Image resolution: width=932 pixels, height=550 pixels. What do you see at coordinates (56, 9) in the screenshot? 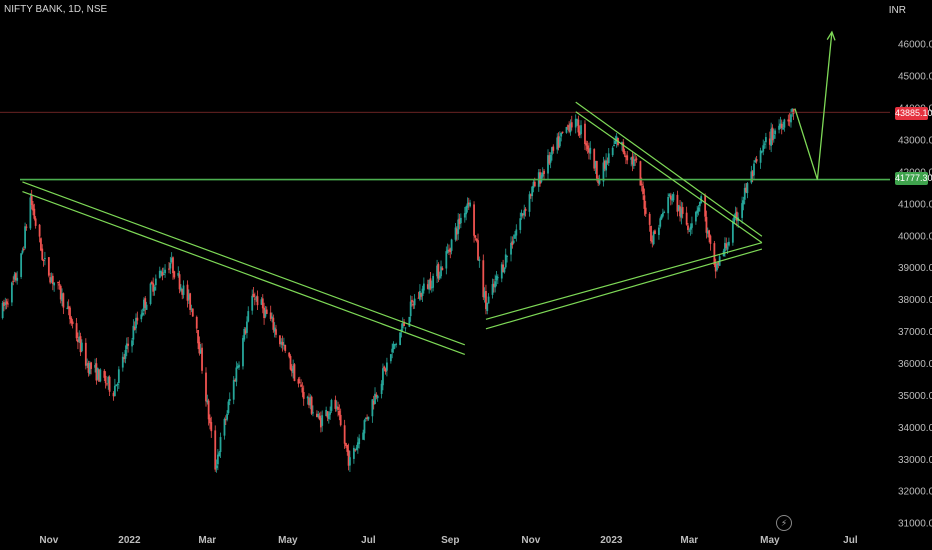
I see `symbol-title: NIFTY BANK, 1D, NSE` at bounding box center [56, 9].